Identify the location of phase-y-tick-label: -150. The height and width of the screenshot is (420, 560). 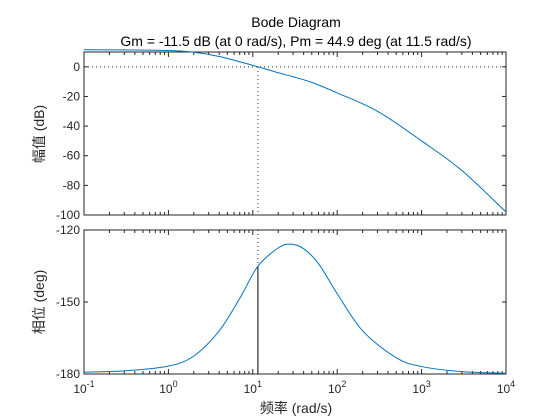
(68, 302).